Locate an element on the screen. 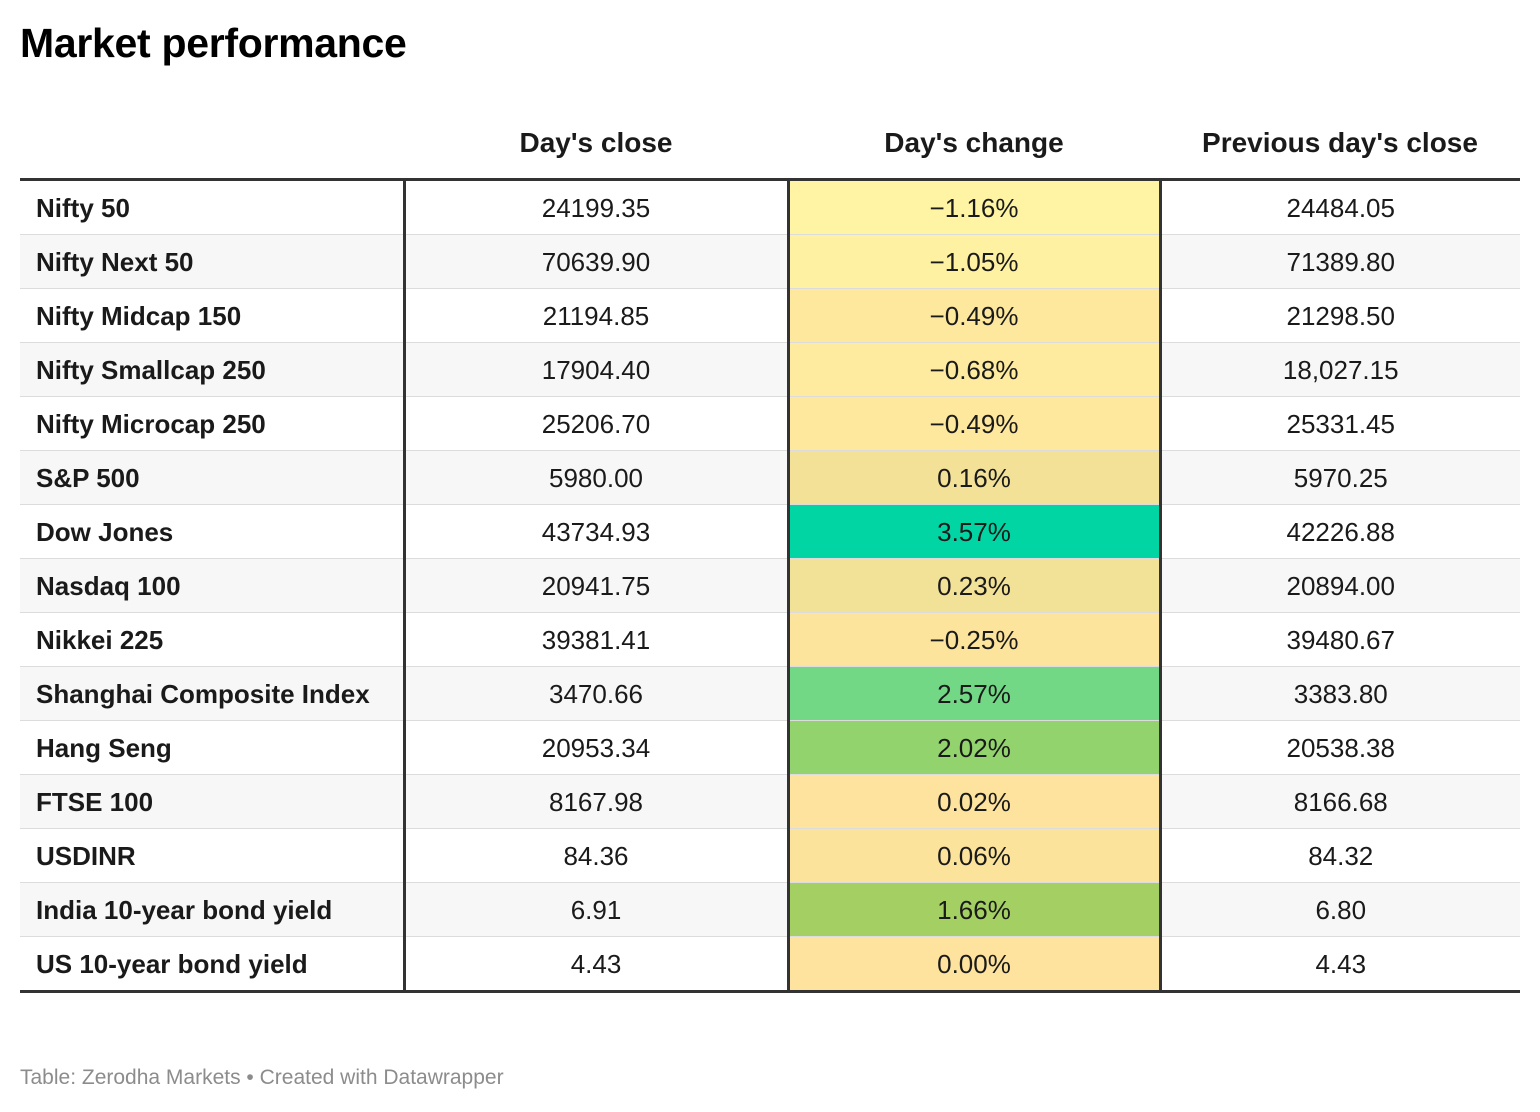 This screenshot has width=1540, height=1112. previous-close-cell: 84.32 is located at coordinates (1340, 855).